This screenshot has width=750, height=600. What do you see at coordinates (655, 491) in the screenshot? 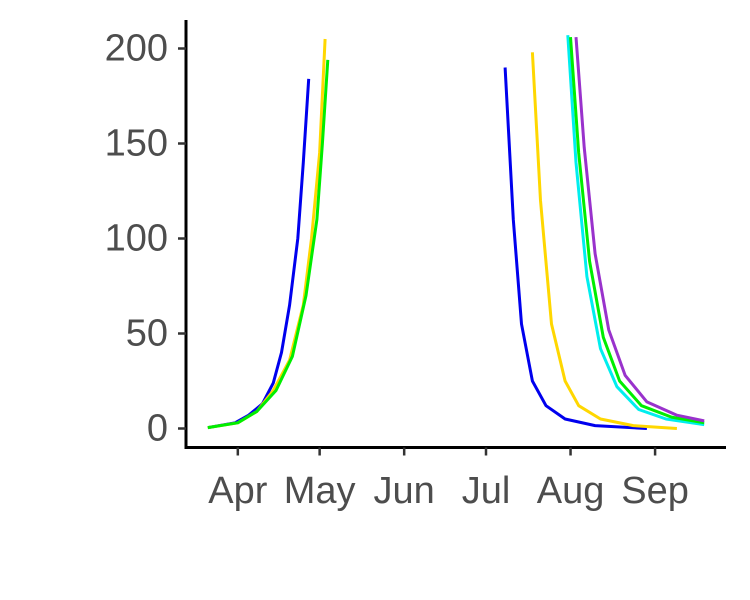
I see `x-tick-label: Sep` at bounding box center [655, 491].